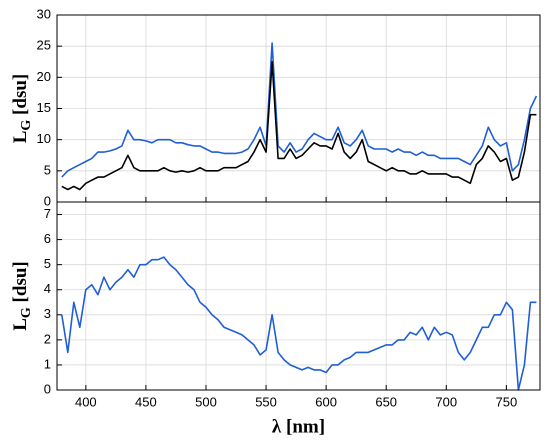  What do you see at coordinates (266, 401) in the screenshot?
I see `x-tick-label: 550` at bounding box center [266, 401].